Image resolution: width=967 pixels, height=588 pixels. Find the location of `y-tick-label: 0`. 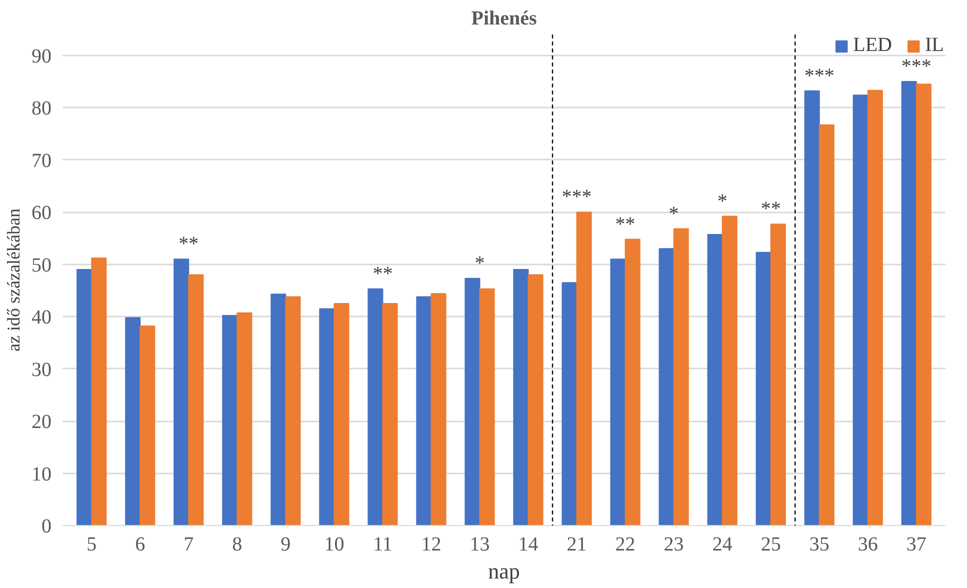

y-tick-label: 0 is located at coordinates (47, 527).